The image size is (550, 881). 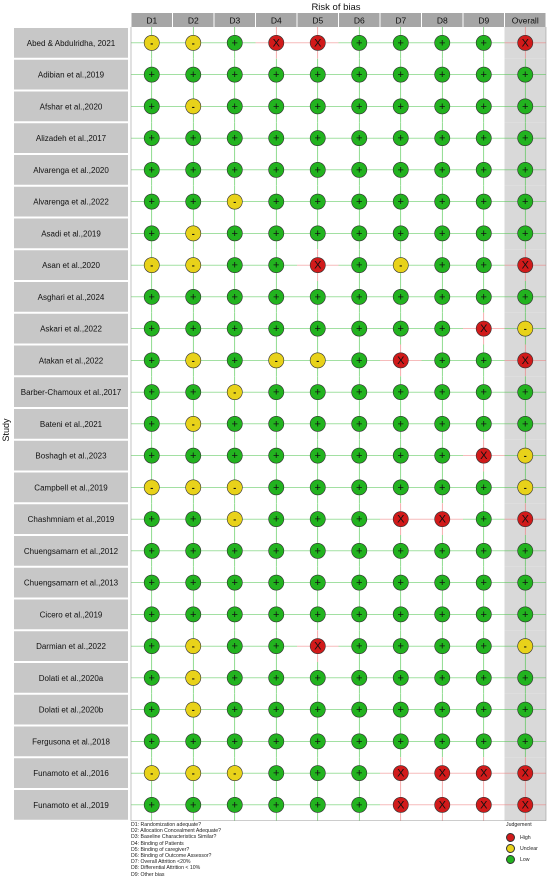 I want to click on domain-definition: D6: Binding of Outcome Assessor?, so click(x=171, y=856).